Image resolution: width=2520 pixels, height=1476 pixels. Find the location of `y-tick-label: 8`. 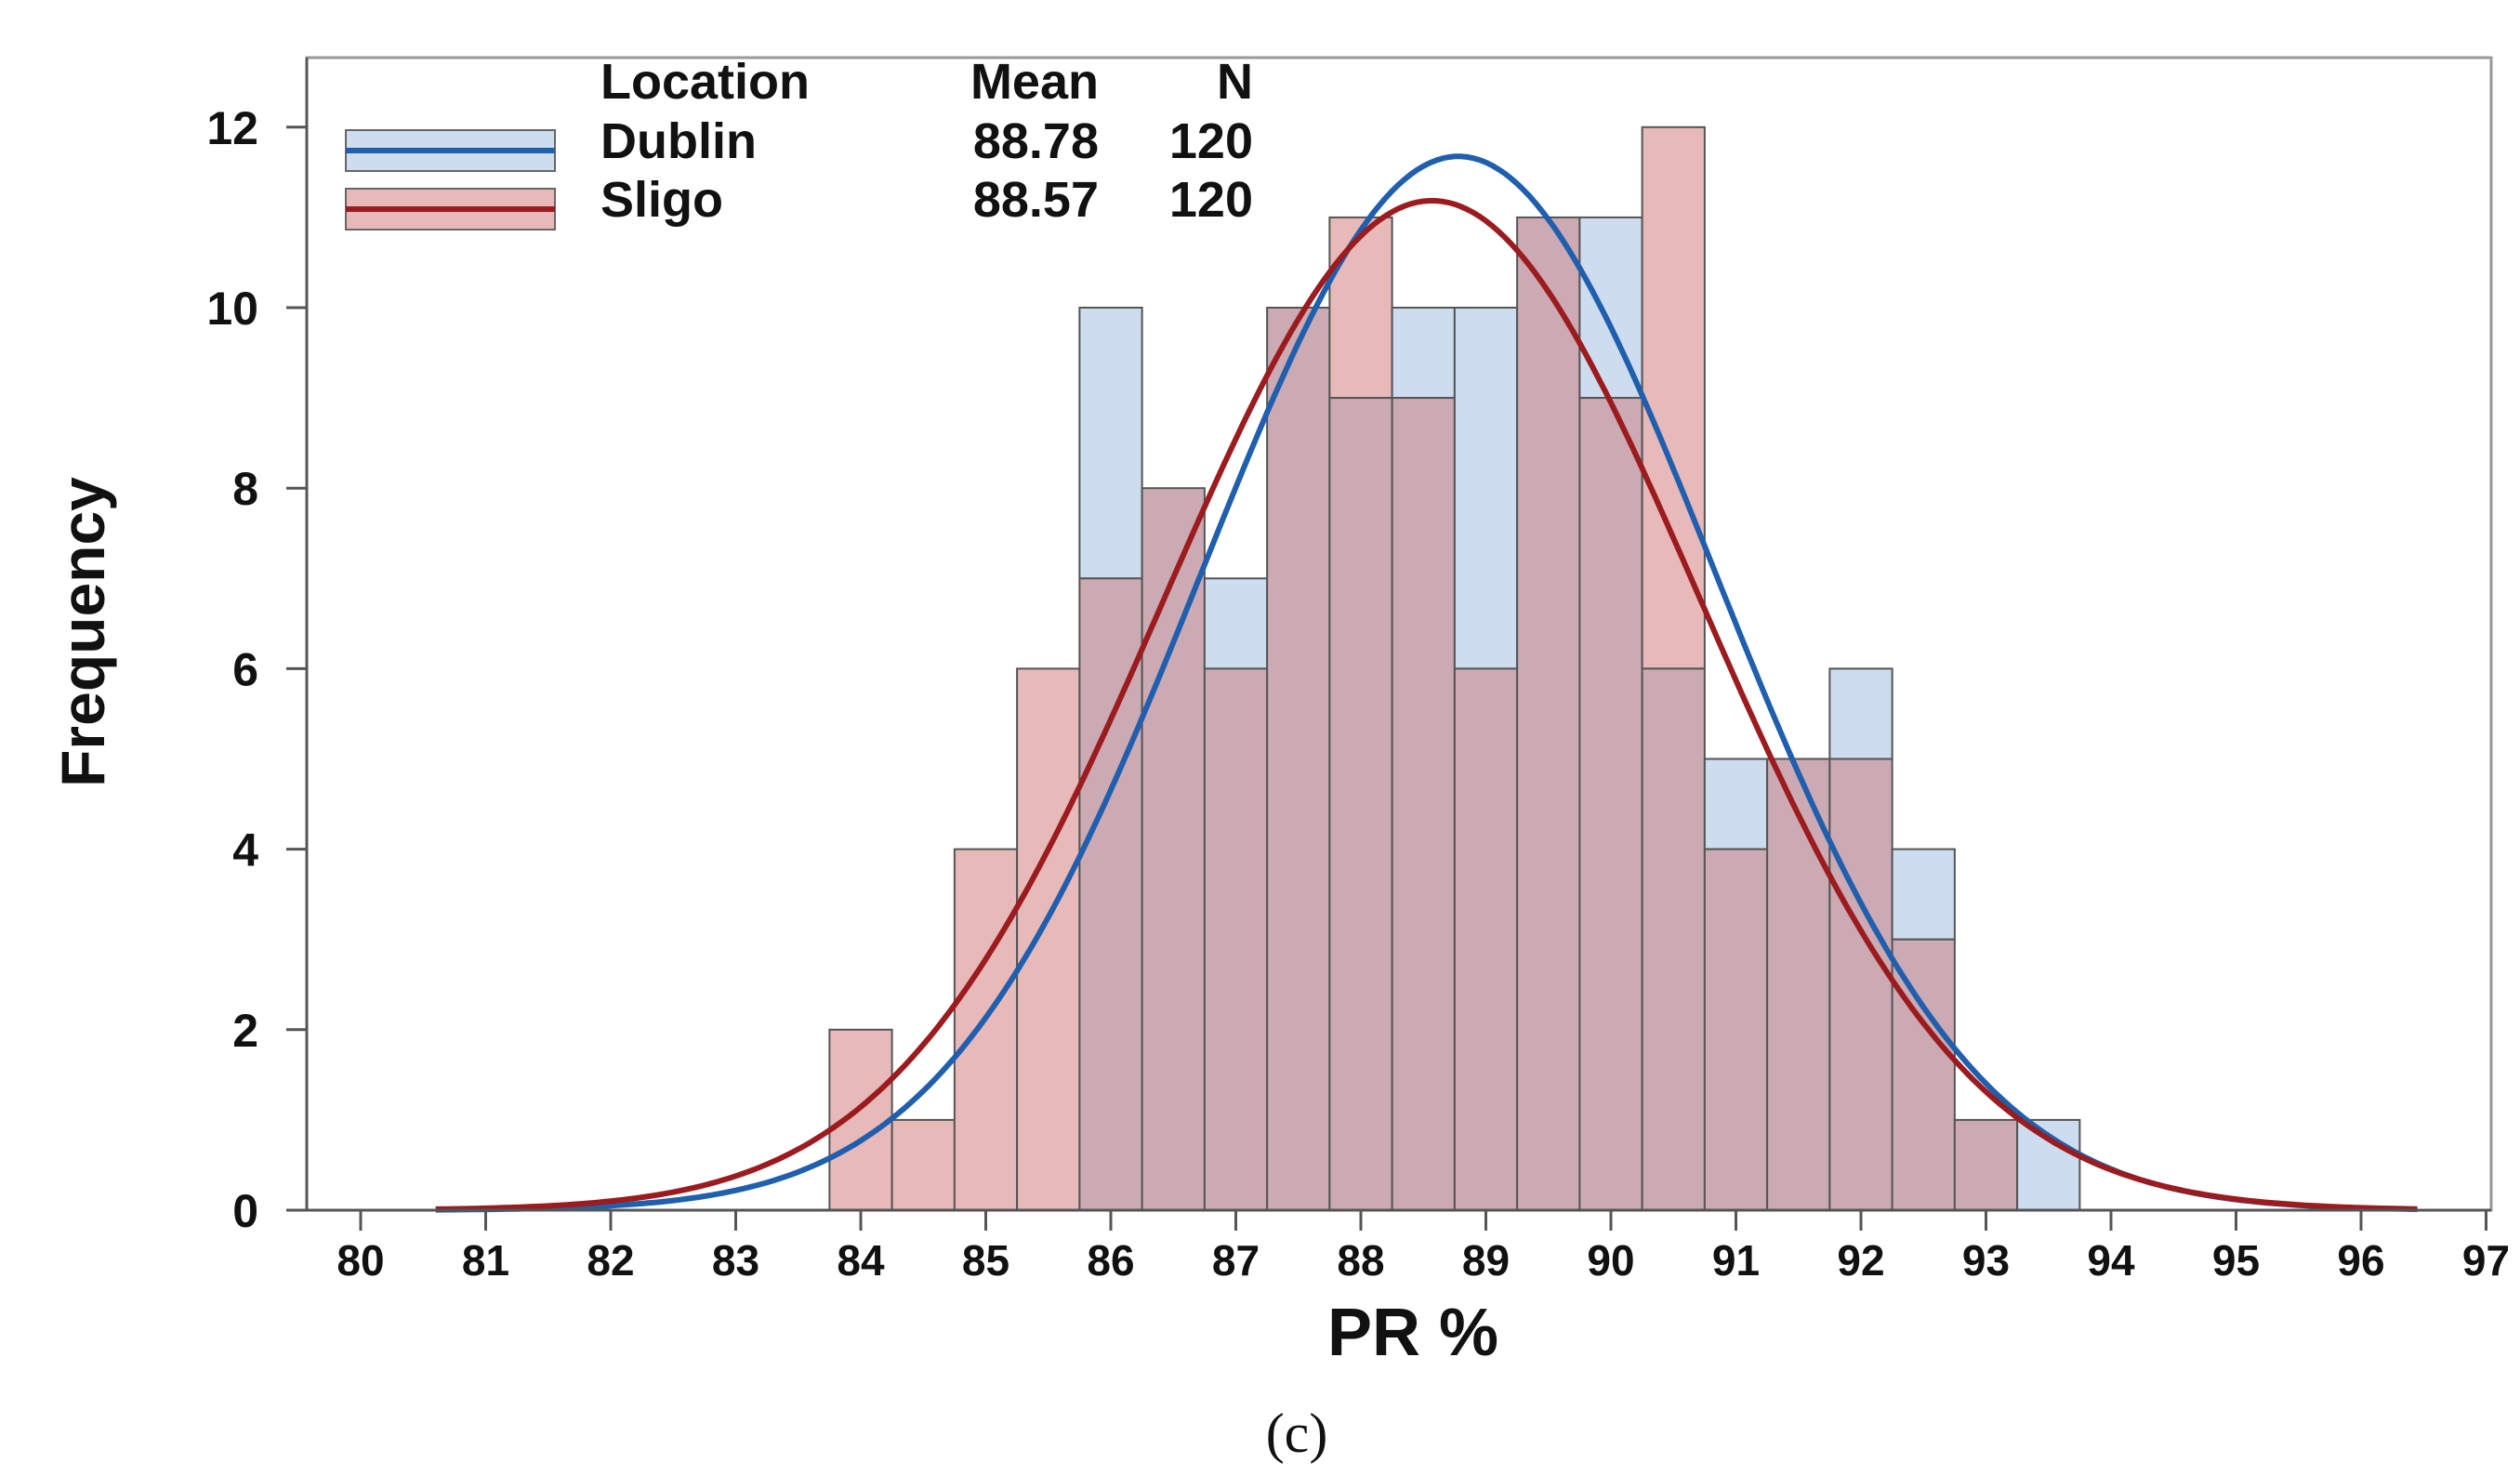

y-tick-label: 8 is located at coordinates (245, 489).